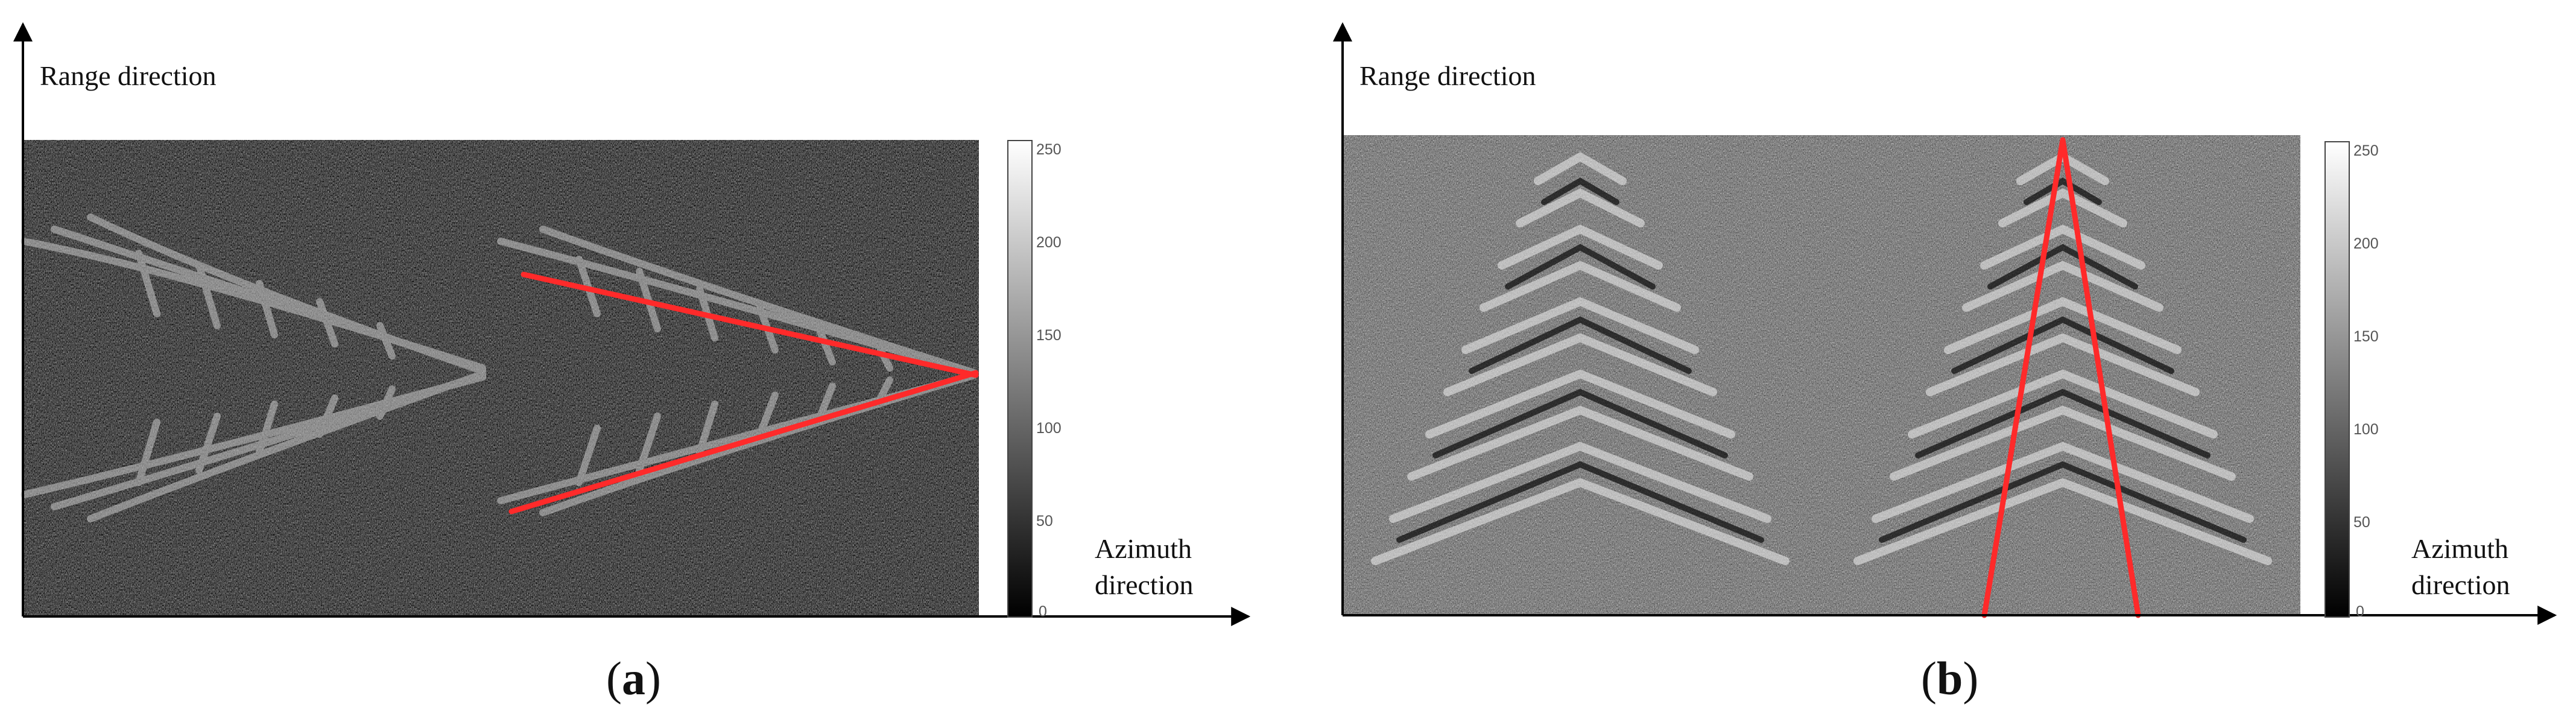 This screenshot has height=719, width=2576. What do you see at coordinates (2061, 377) in the screenshot?
I see `annotation-lines-b` at bounding box center [2061, 377].